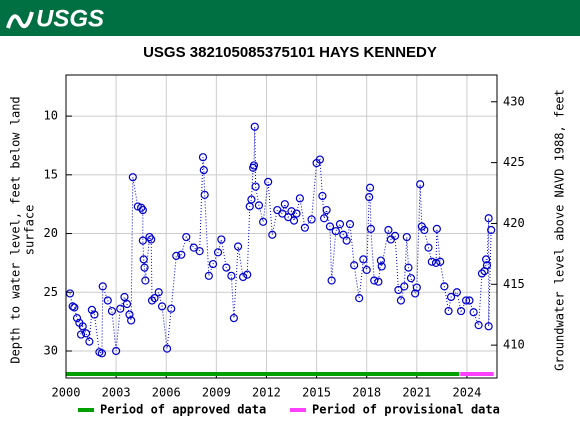 The width and height of the screenshot is (580, 430). What do you see at coordinates (514, 284) in the screenshot?
I see `y2-tick-label: 415` at bounding box center [514, 284].